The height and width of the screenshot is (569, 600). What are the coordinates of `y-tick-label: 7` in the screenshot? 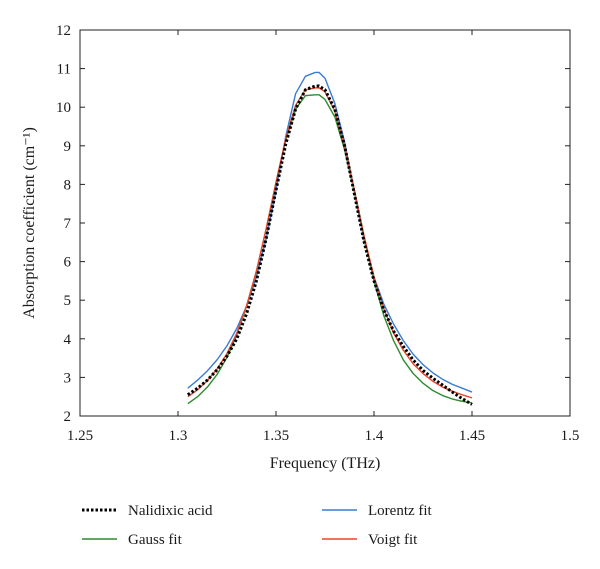 It's located at (68, 224).